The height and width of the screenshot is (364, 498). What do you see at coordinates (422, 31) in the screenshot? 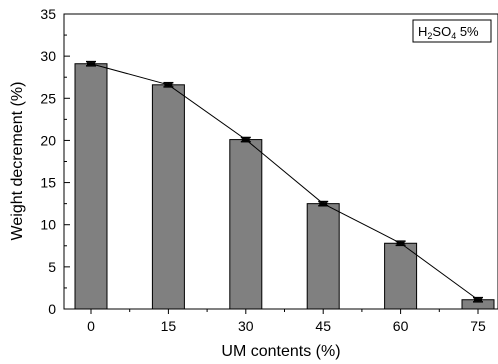
I see `legend-h: H` at bounding box center [422, 31].